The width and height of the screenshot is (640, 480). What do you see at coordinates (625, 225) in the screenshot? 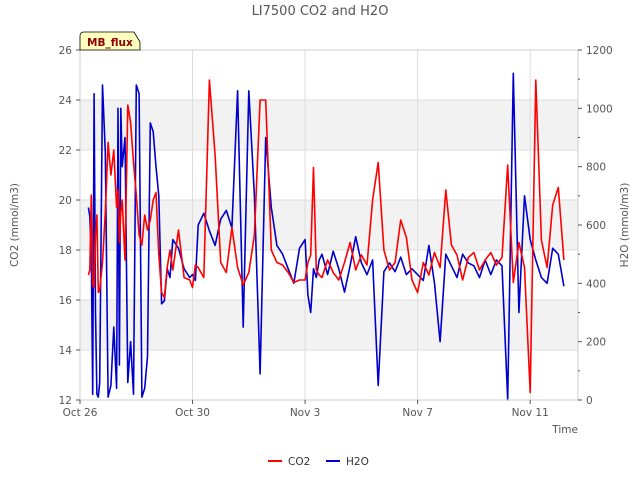
I see `y-axis-right-title: H2O (mmol/m3)` at bounding box center [625, 225].